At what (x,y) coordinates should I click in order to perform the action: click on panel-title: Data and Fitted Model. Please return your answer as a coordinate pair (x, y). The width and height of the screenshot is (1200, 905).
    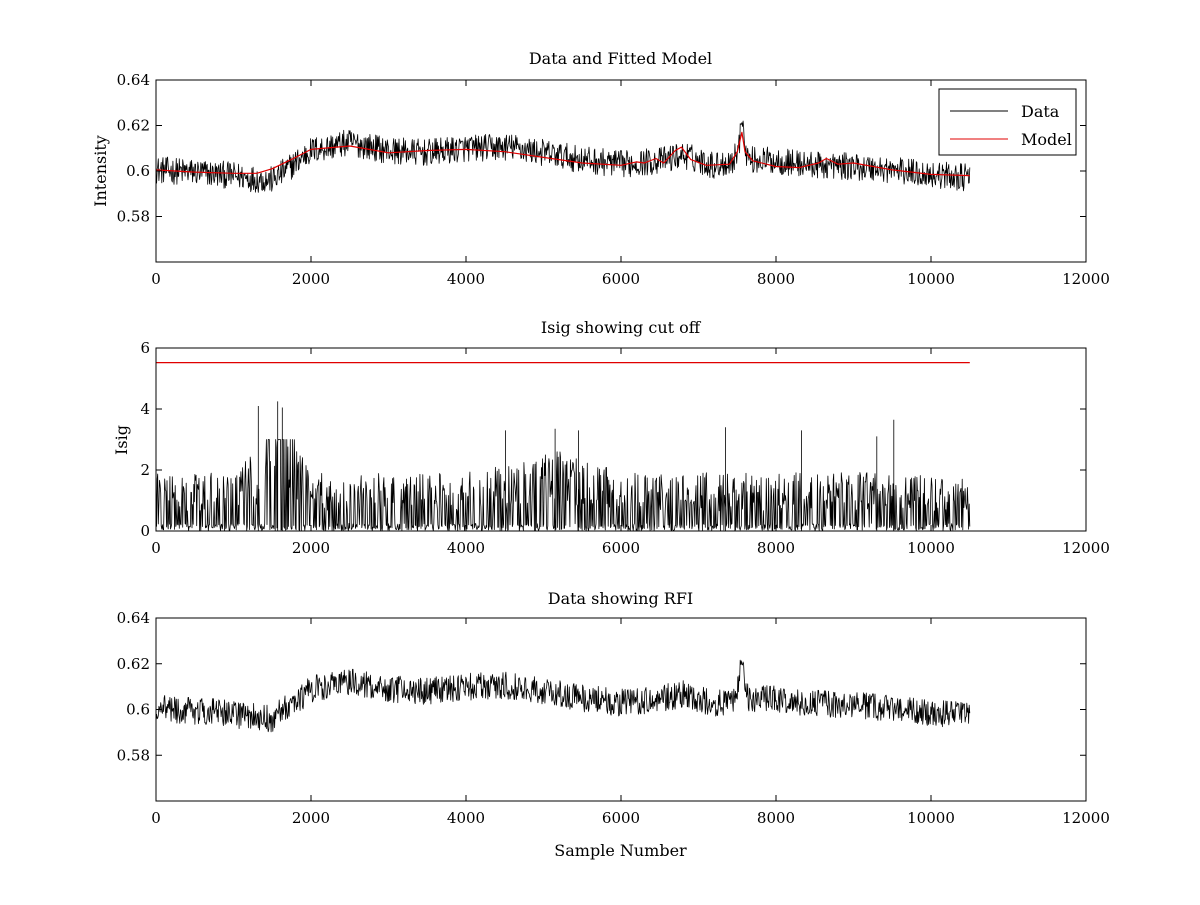
    Looking at the image, I should click on (620, 58).